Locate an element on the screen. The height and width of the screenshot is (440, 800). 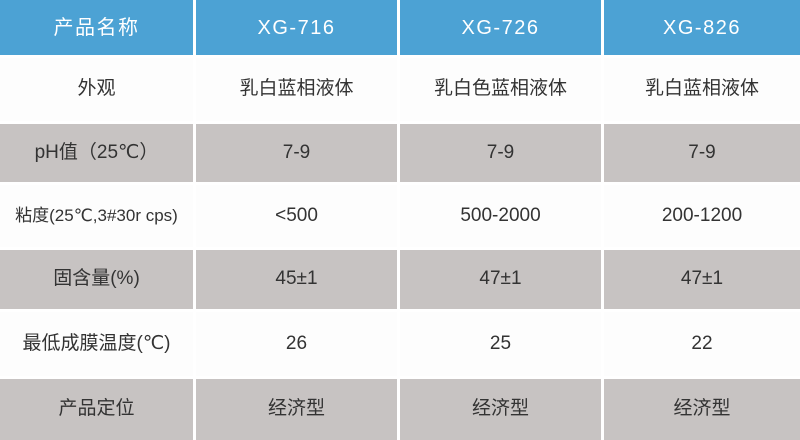
cell-viscosity-xg726: 500-2000 is located at coordinates (500, 216).